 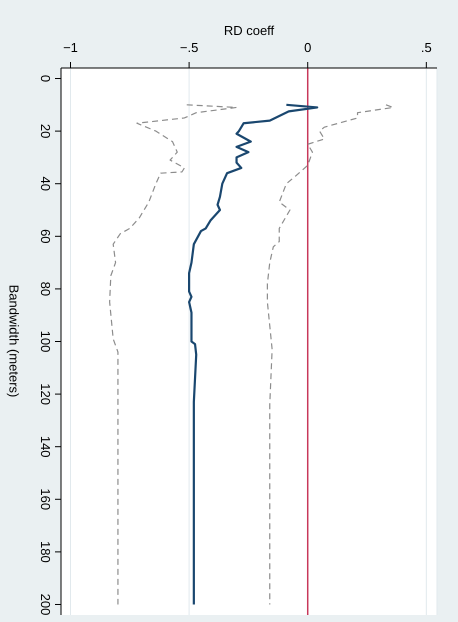 I want to click on y-tick-label: 40, so click(x=45, y=183).